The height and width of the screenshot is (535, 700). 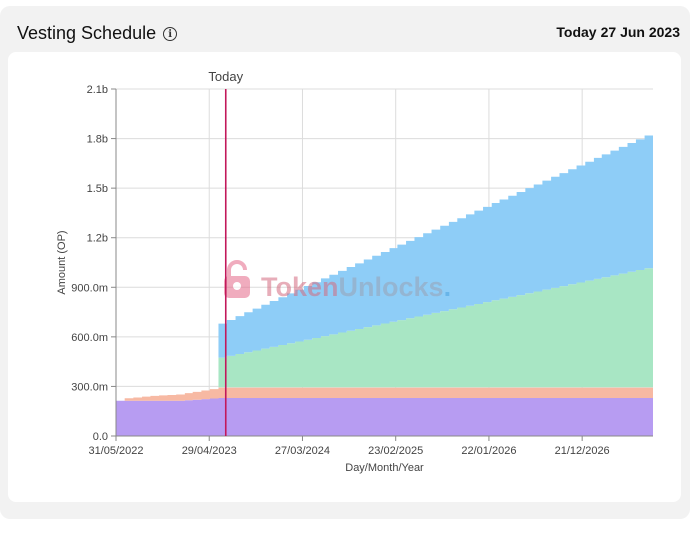 What do you see at coordinates (89, 387) in the screenshot?
I see `y-tick-label: 300.0m` at bounding box center [89, 387].